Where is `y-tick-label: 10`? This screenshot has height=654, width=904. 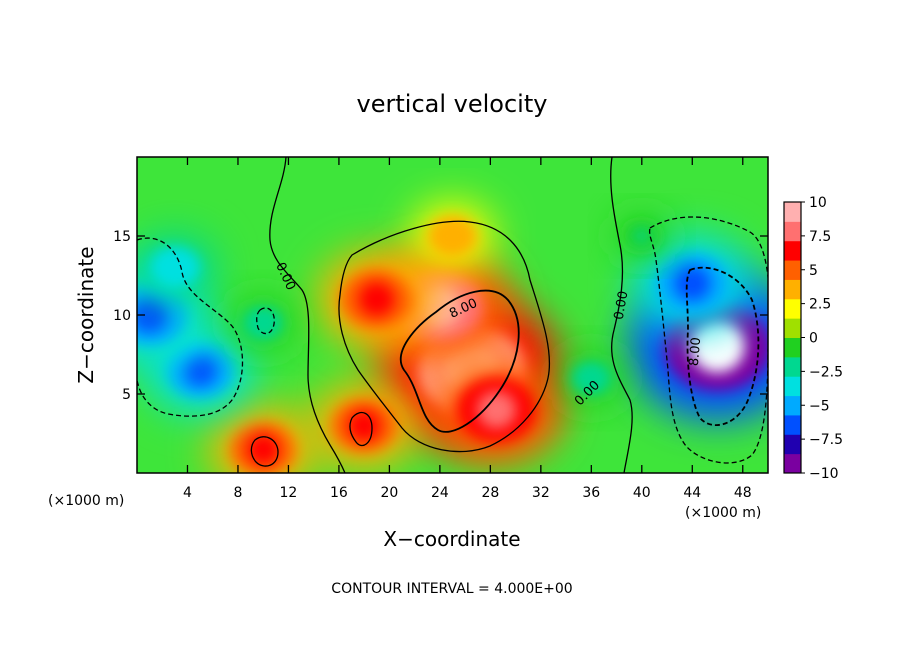 y-tick-label: 10 is located at coordinates (122, 316).